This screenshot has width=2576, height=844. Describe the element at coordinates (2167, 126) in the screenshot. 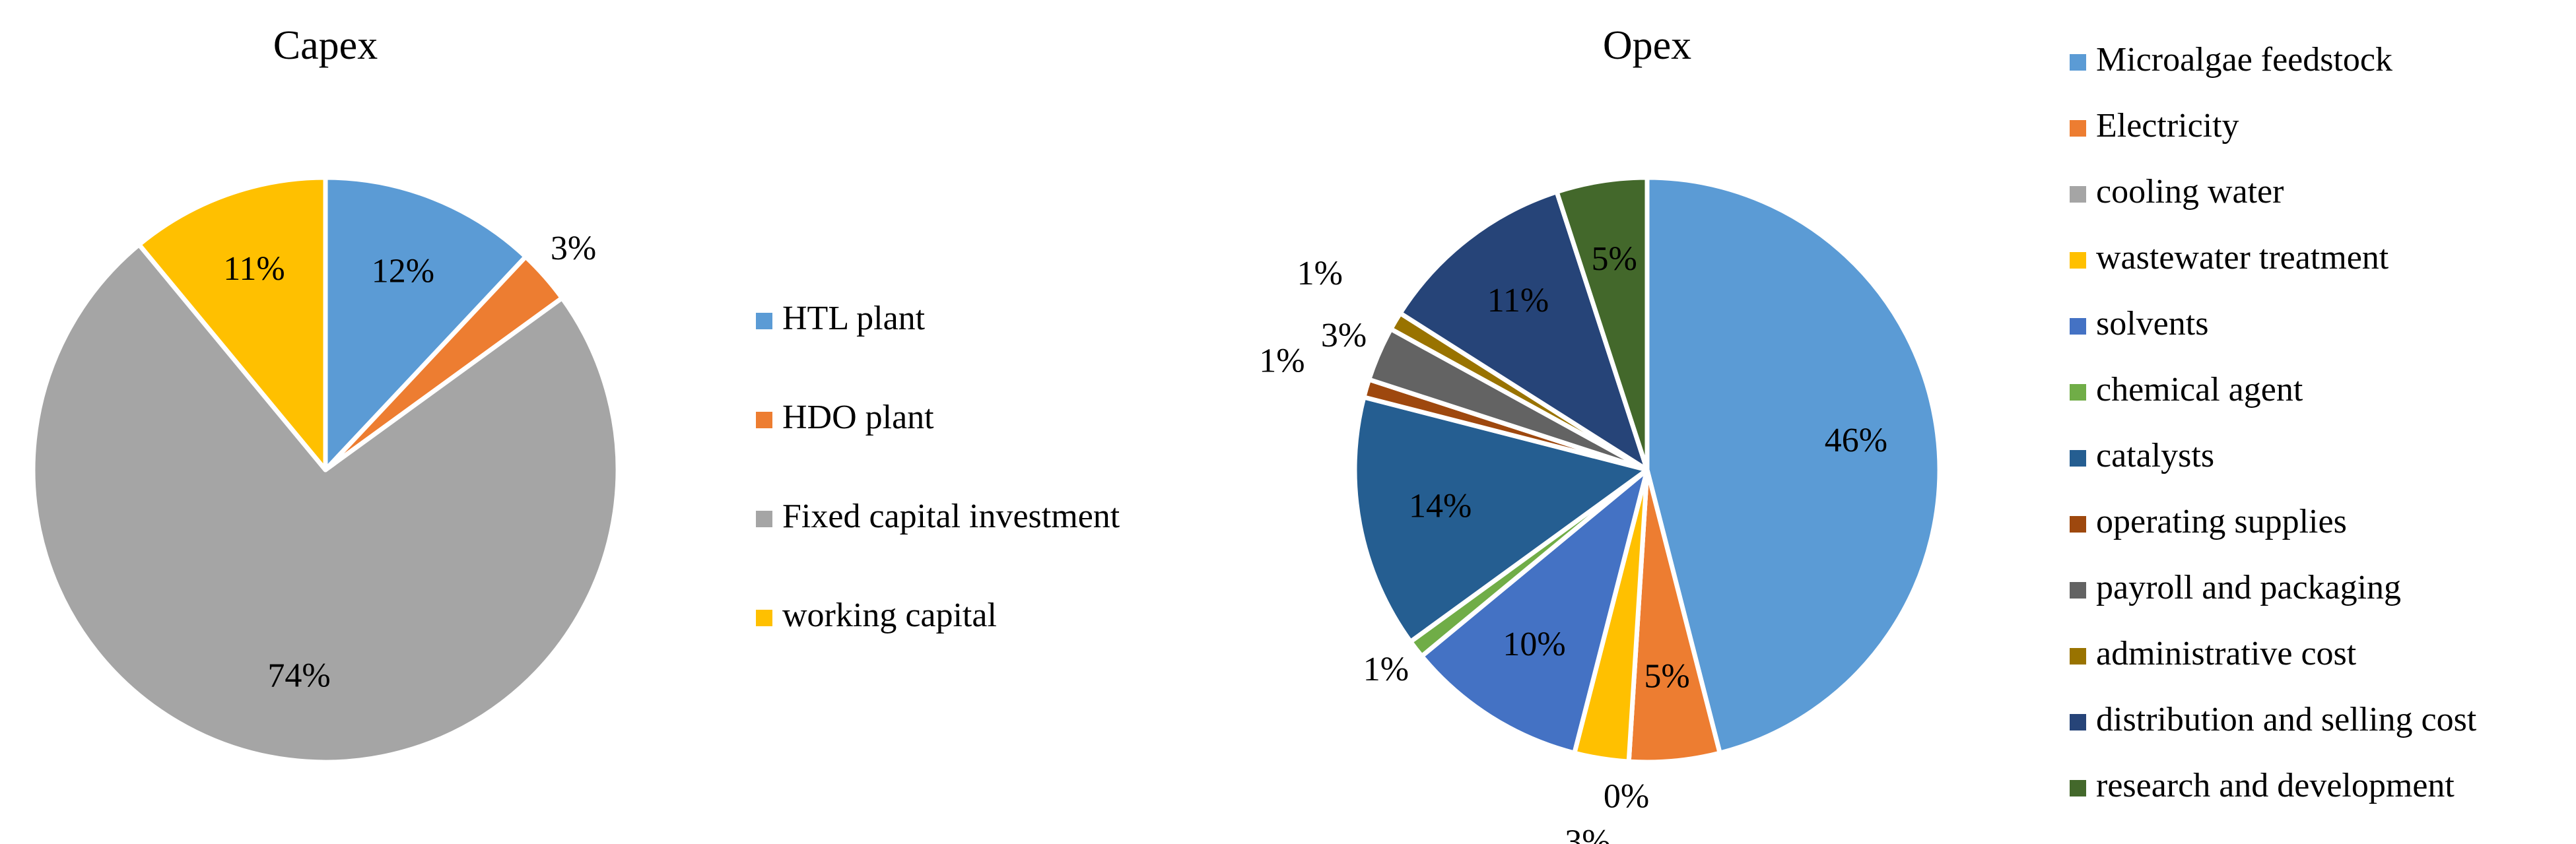

I see `legend-label: Electricity` at that location.